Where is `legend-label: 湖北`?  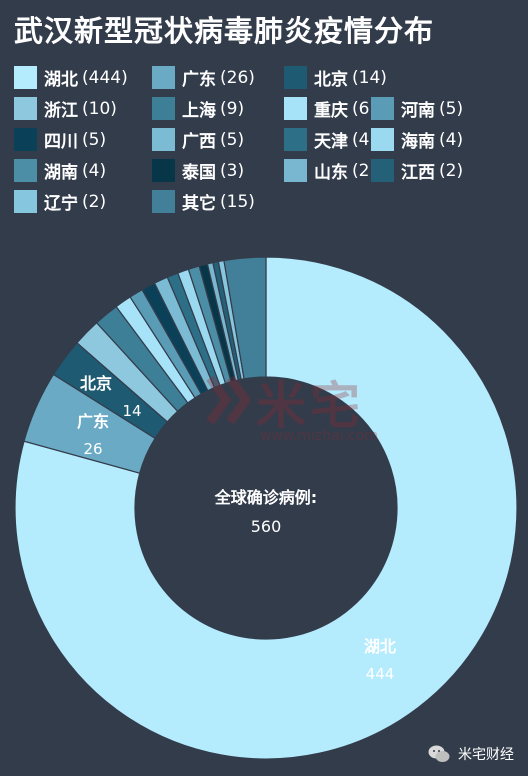
legend-label: 湖北 is located at coordinates (61, 80).